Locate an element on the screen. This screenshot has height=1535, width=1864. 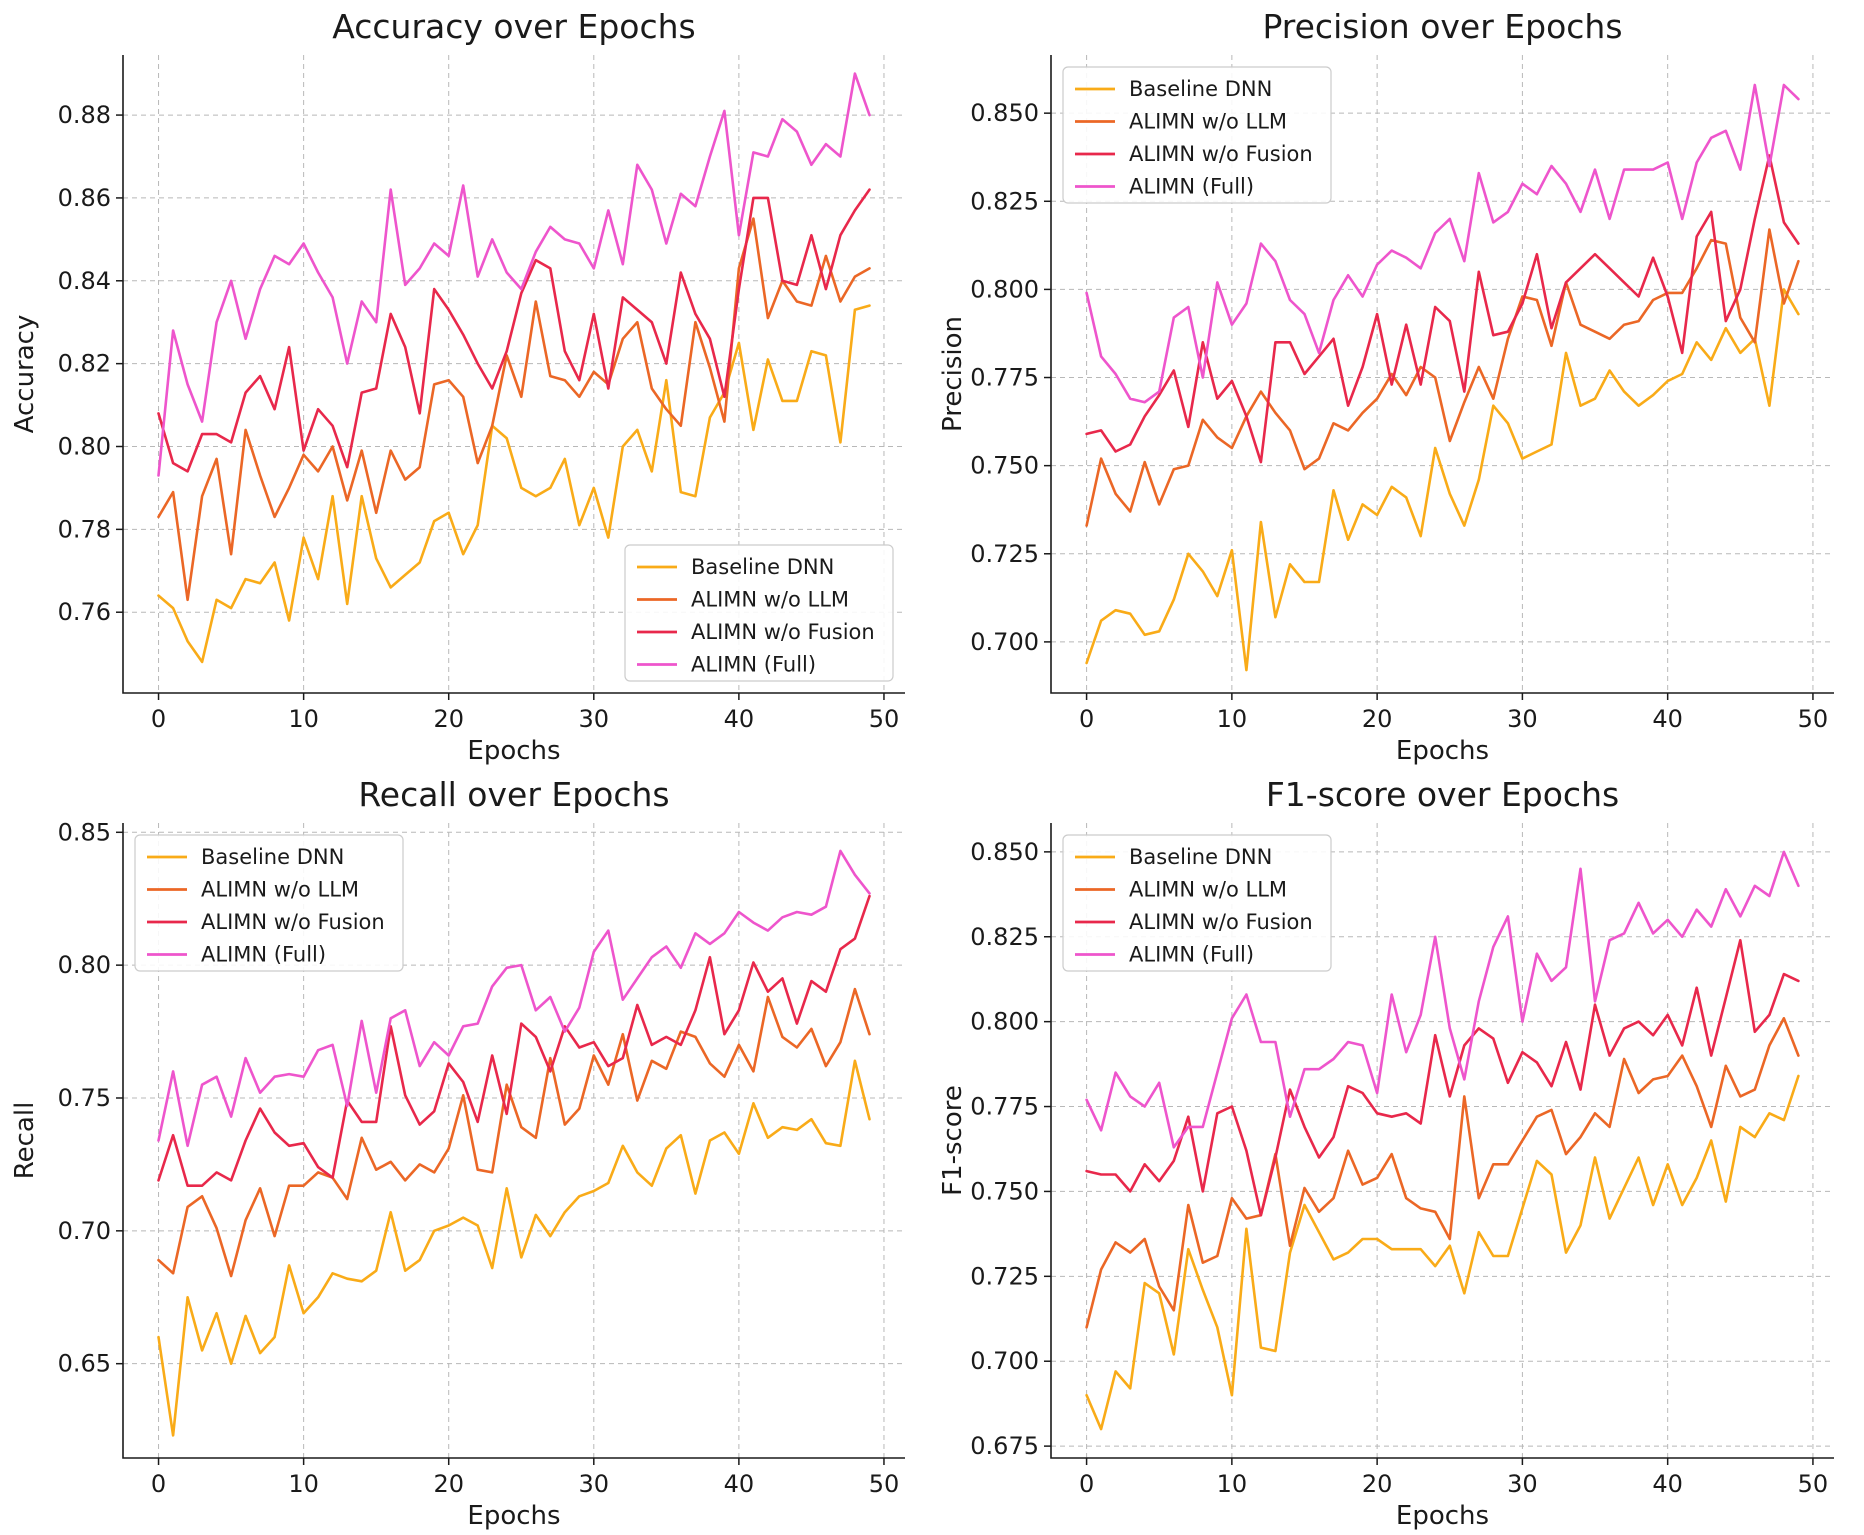
y-tick-label: 0.82 is located at coordinates (84, 364).